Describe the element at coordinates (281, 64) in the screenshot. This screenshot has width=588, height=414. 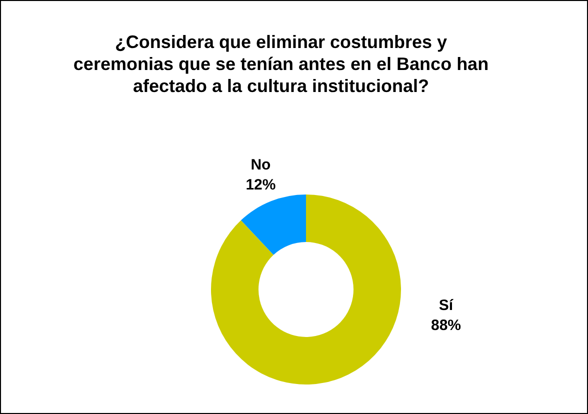
I see `chart-title: ¿Considera que eliminar costumbres y ceremonias que se tenían antes en el Banco han afectado a la cultura institucional?` at that location.